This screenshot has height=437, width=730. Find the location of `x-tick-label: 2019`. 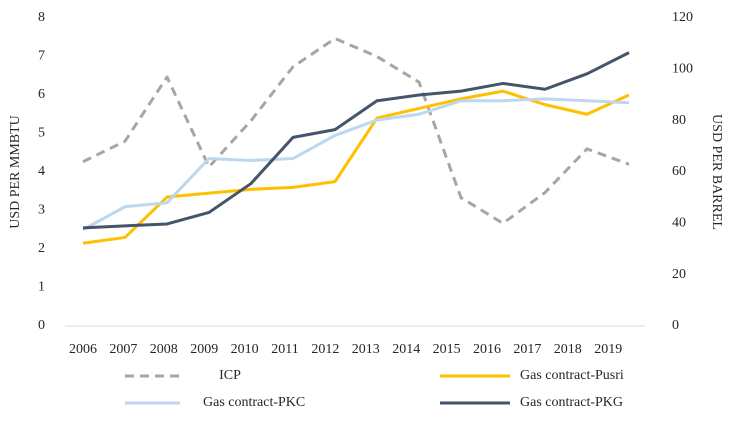

x-tick-label: 2019 is located at coordinates (608, 349).